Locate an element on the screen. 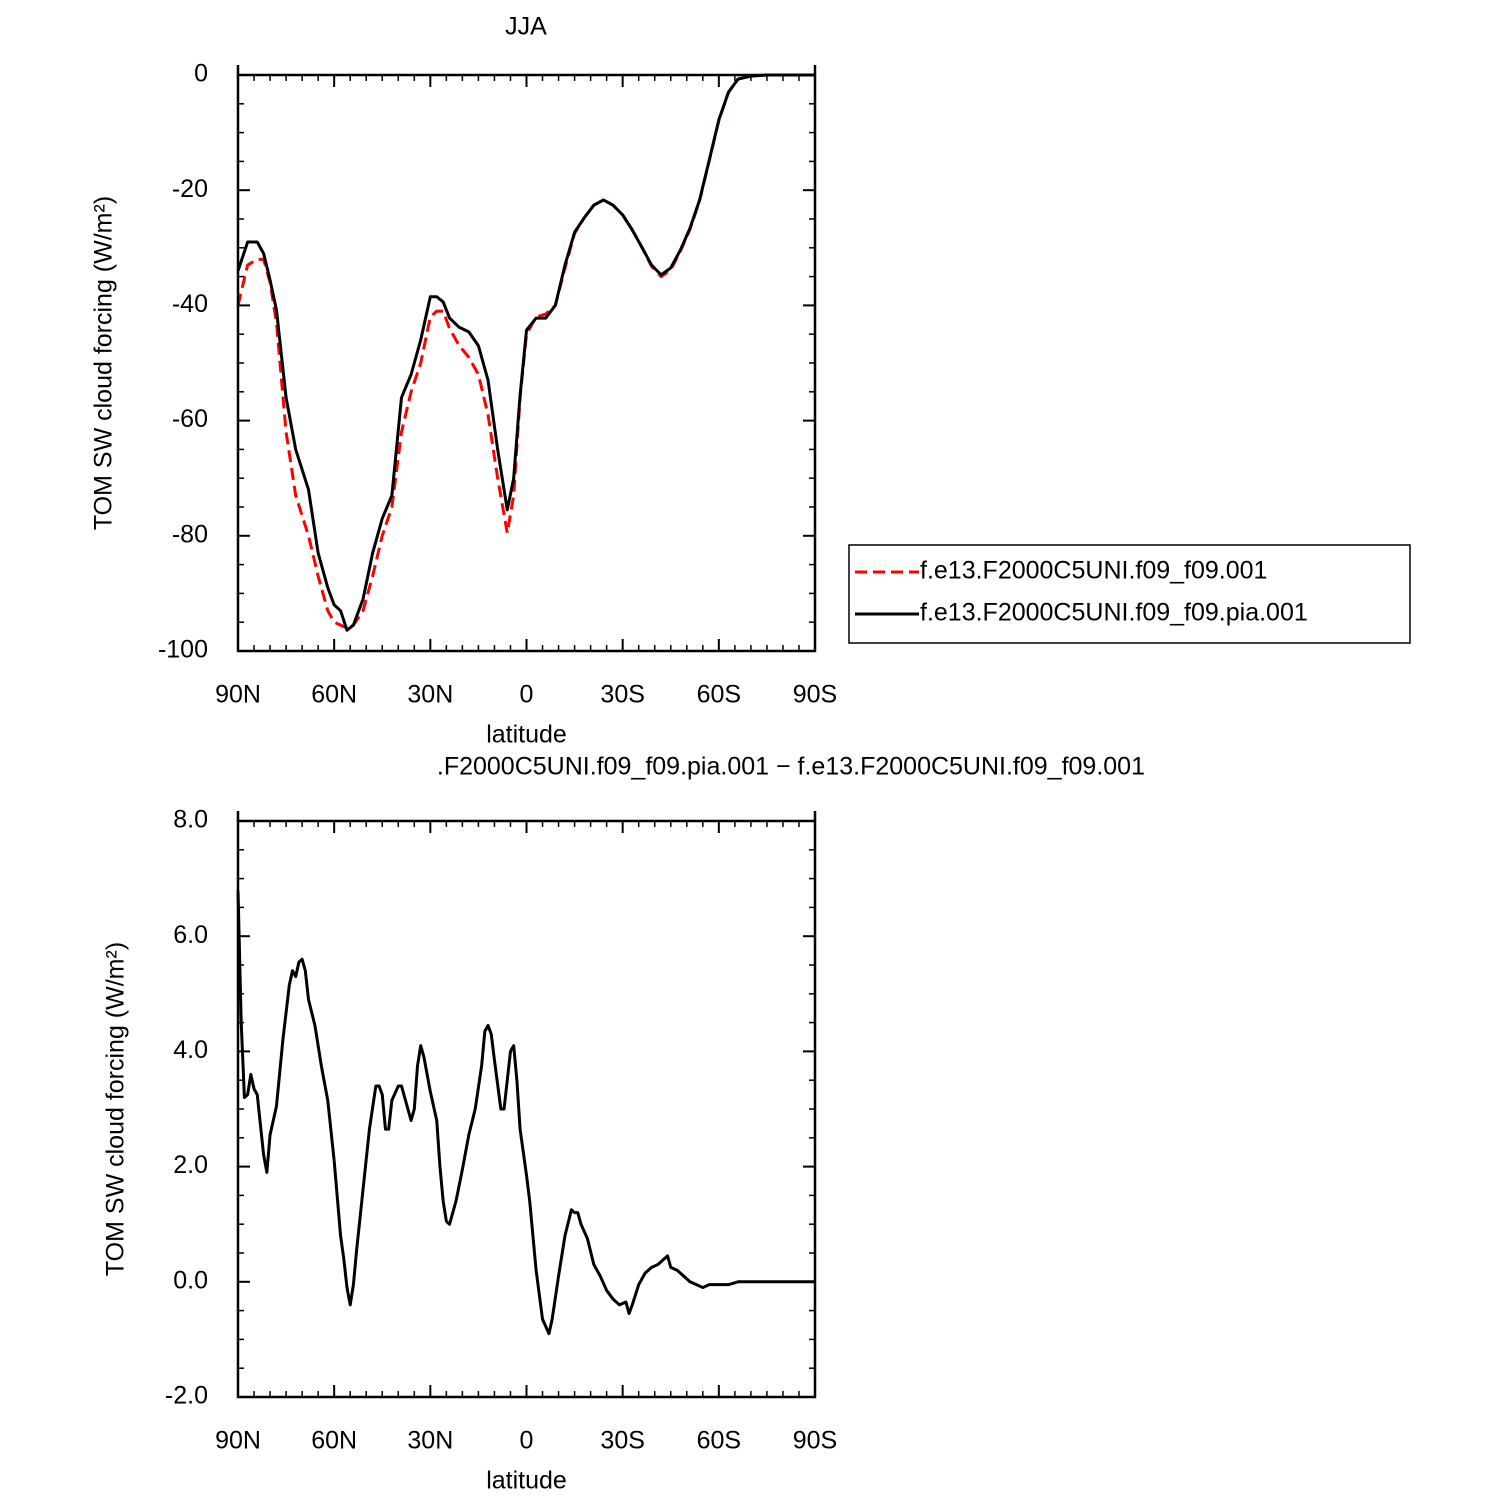 Image resolution: width=1499 pixels, height=1502 pixels. y-tick-label: -60 is located at coordinates (190, 419).